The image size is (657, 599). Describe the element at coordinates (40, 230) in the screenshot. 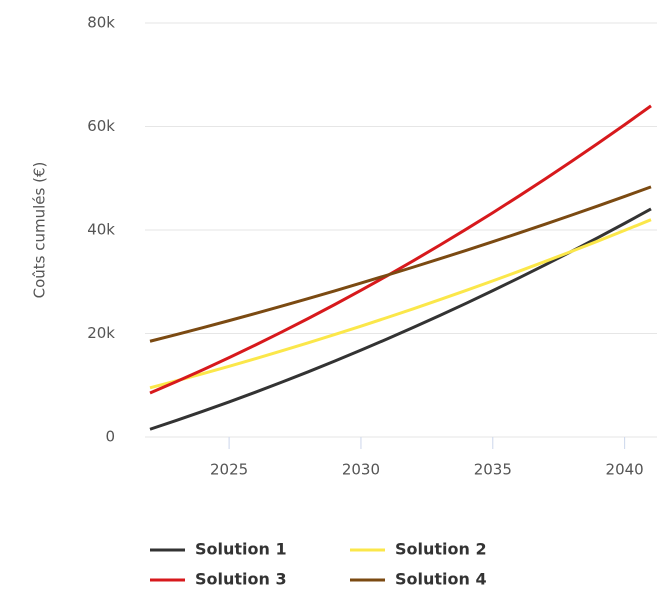

I see `y-axis-title: Coûts cumulés (€)` at that location.